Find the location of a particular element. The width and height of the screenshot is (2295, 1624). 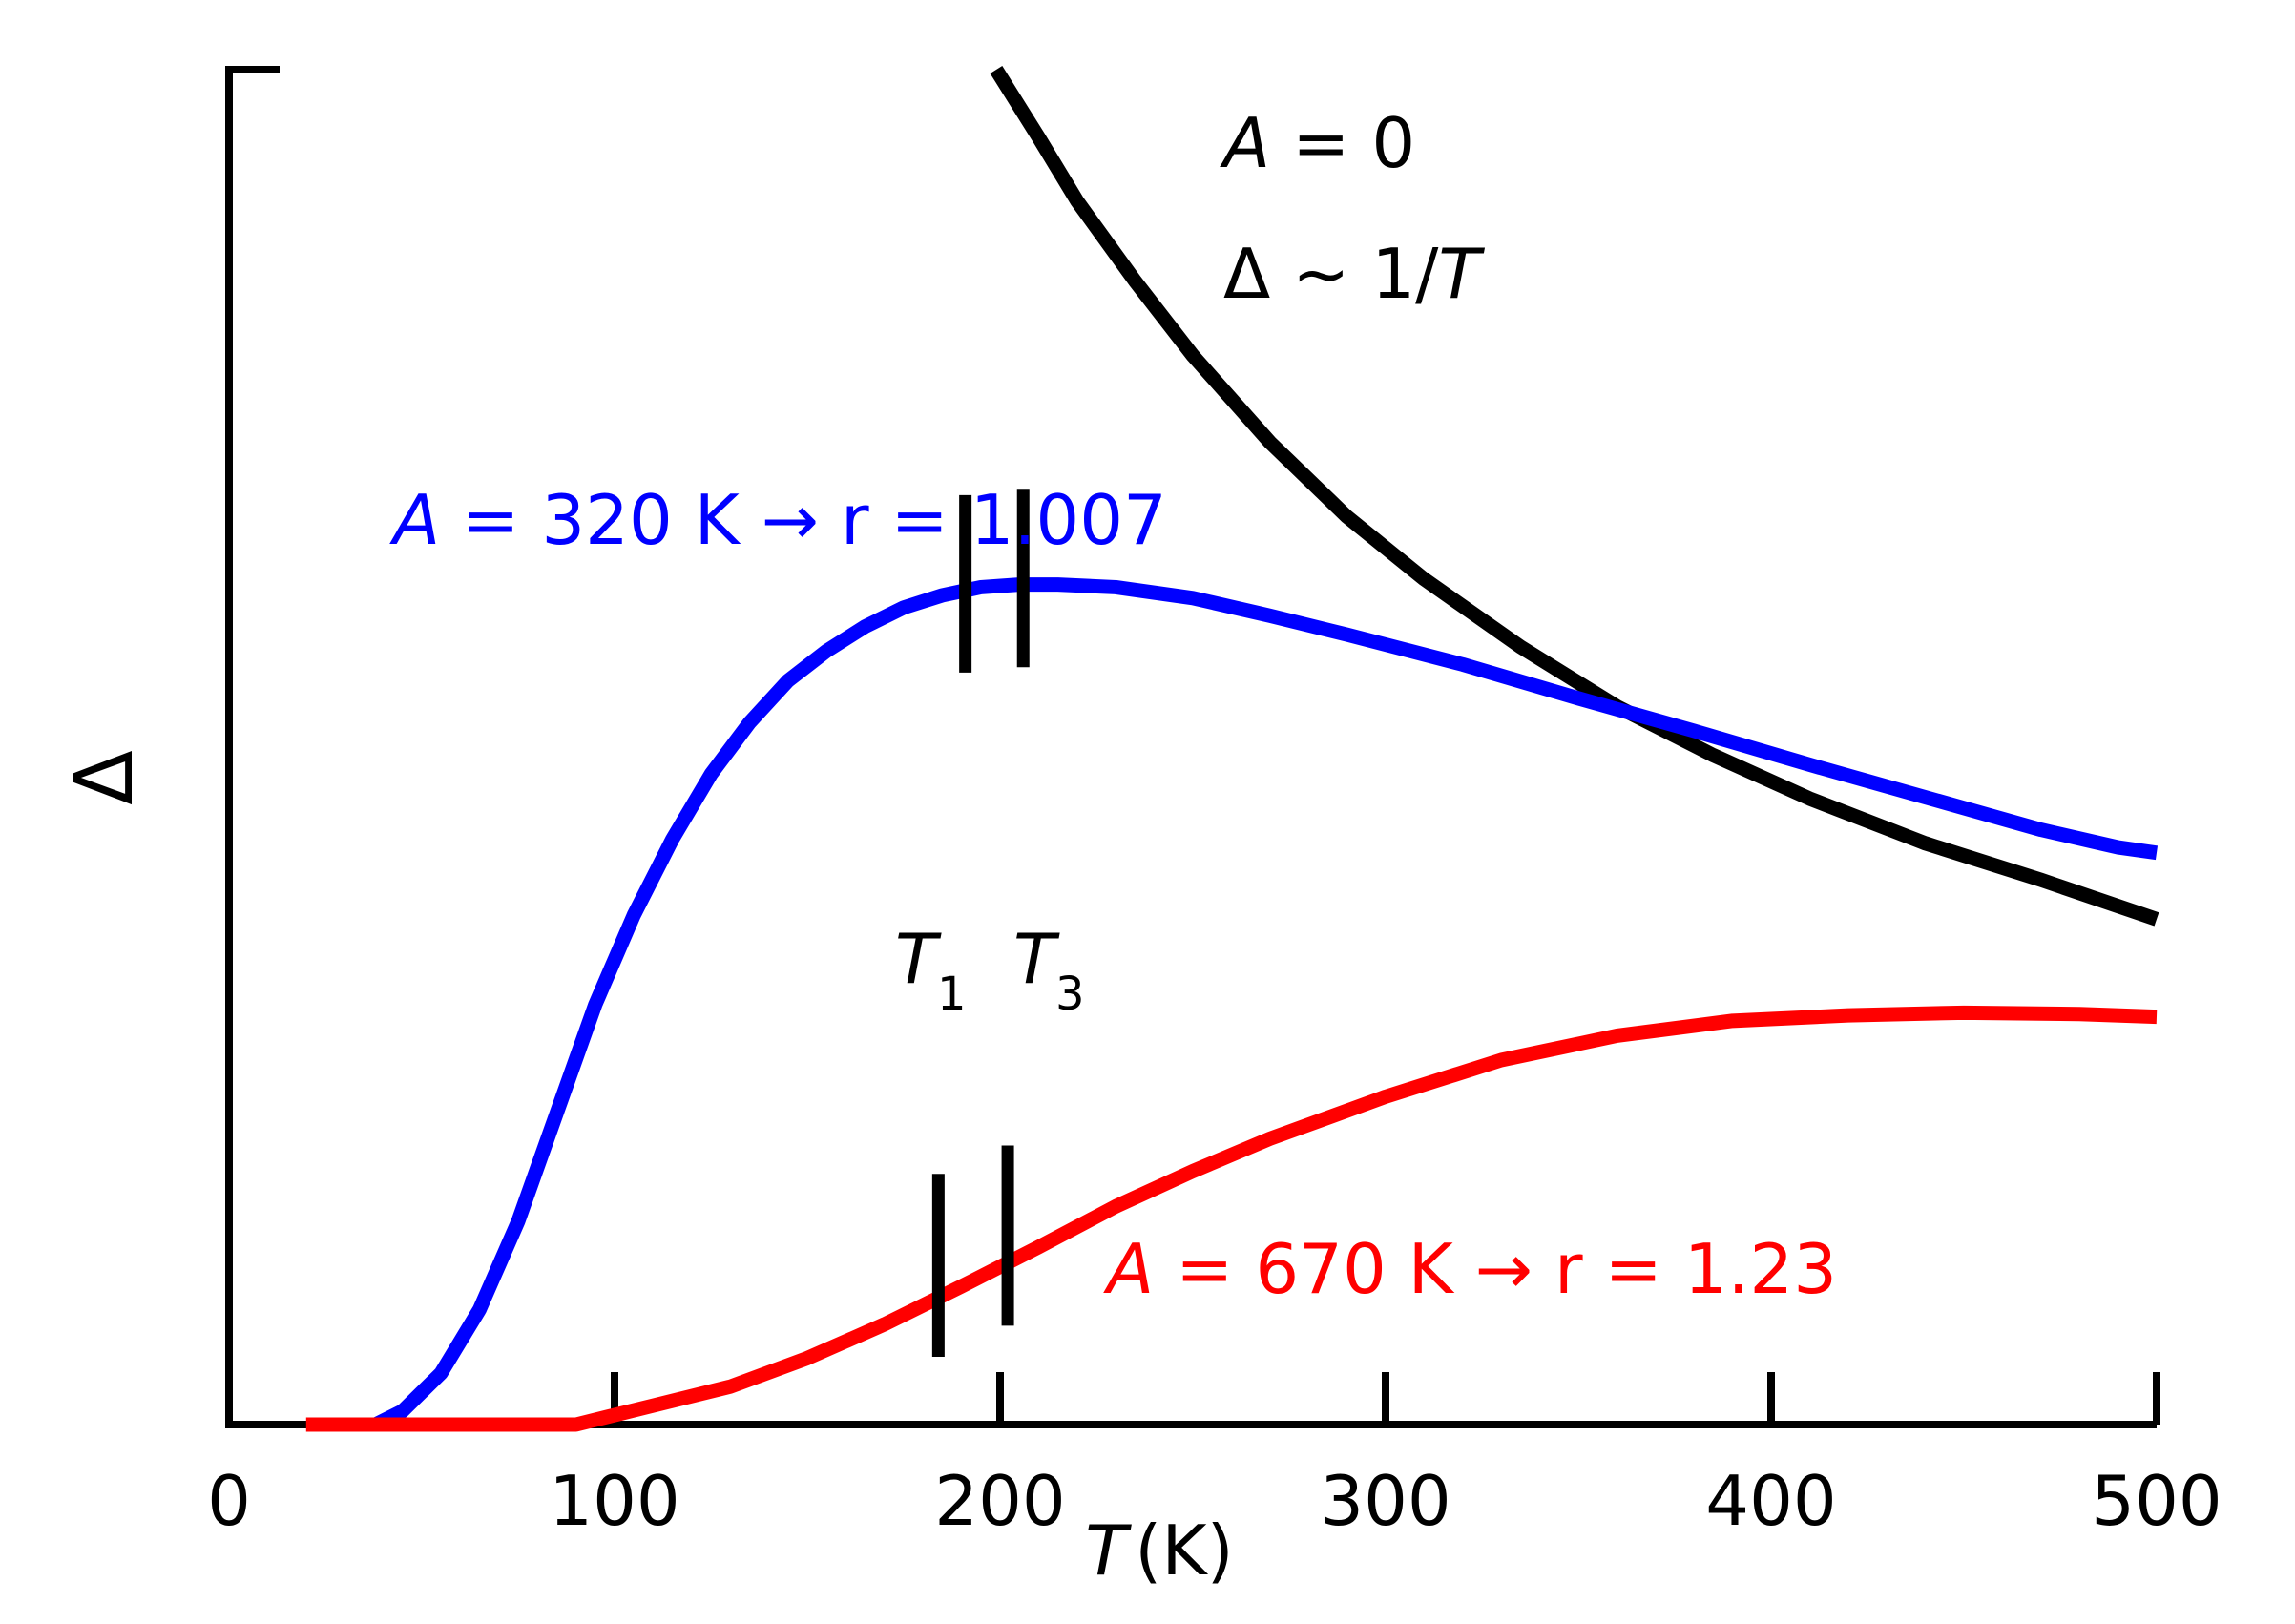

x-axis-label-unit: (K) is located at coordinates (1184, 1550).